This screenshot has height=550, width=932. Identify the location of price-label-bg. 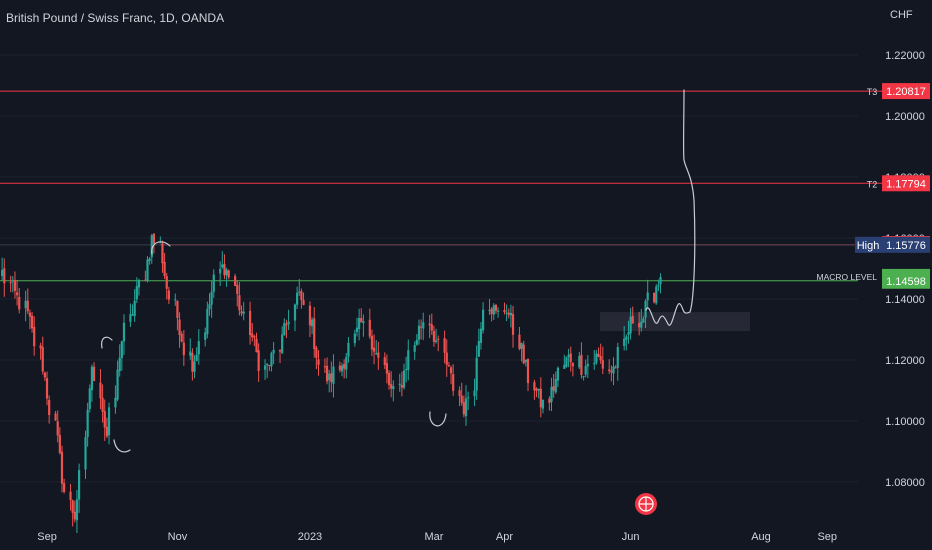
(906, 244).